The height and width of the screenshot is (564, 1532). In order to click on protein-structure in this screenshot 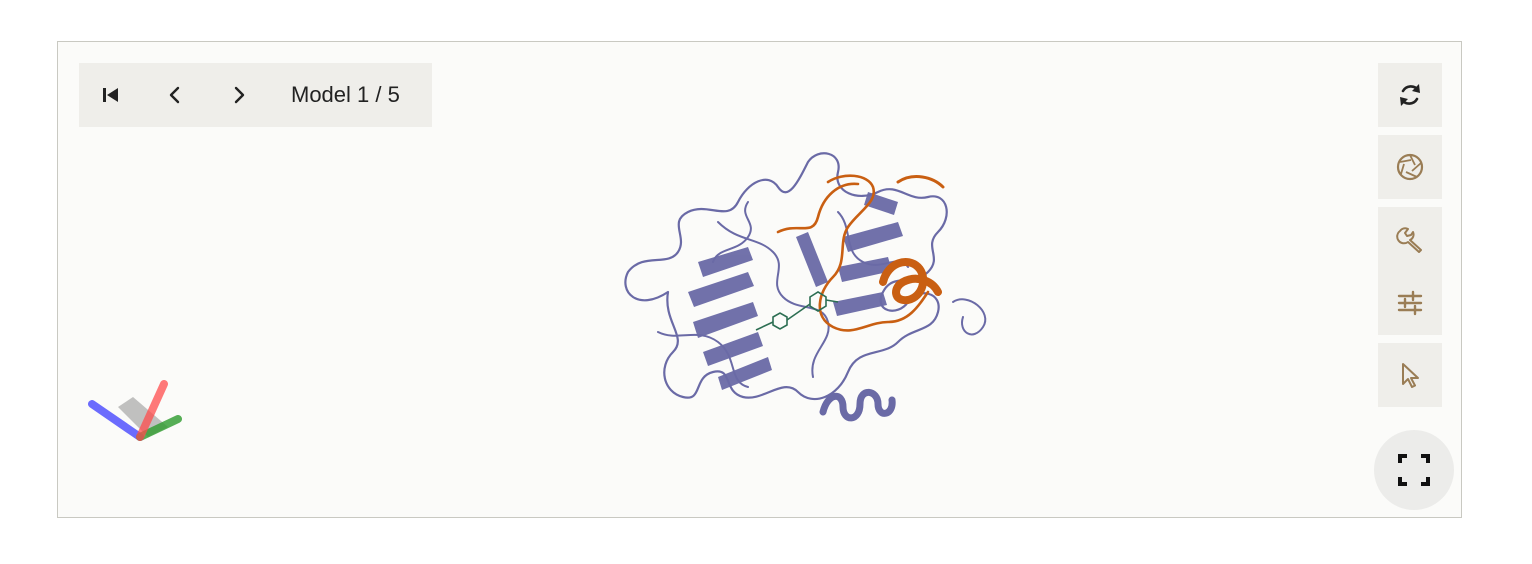, I will do `click(808, 287)`.